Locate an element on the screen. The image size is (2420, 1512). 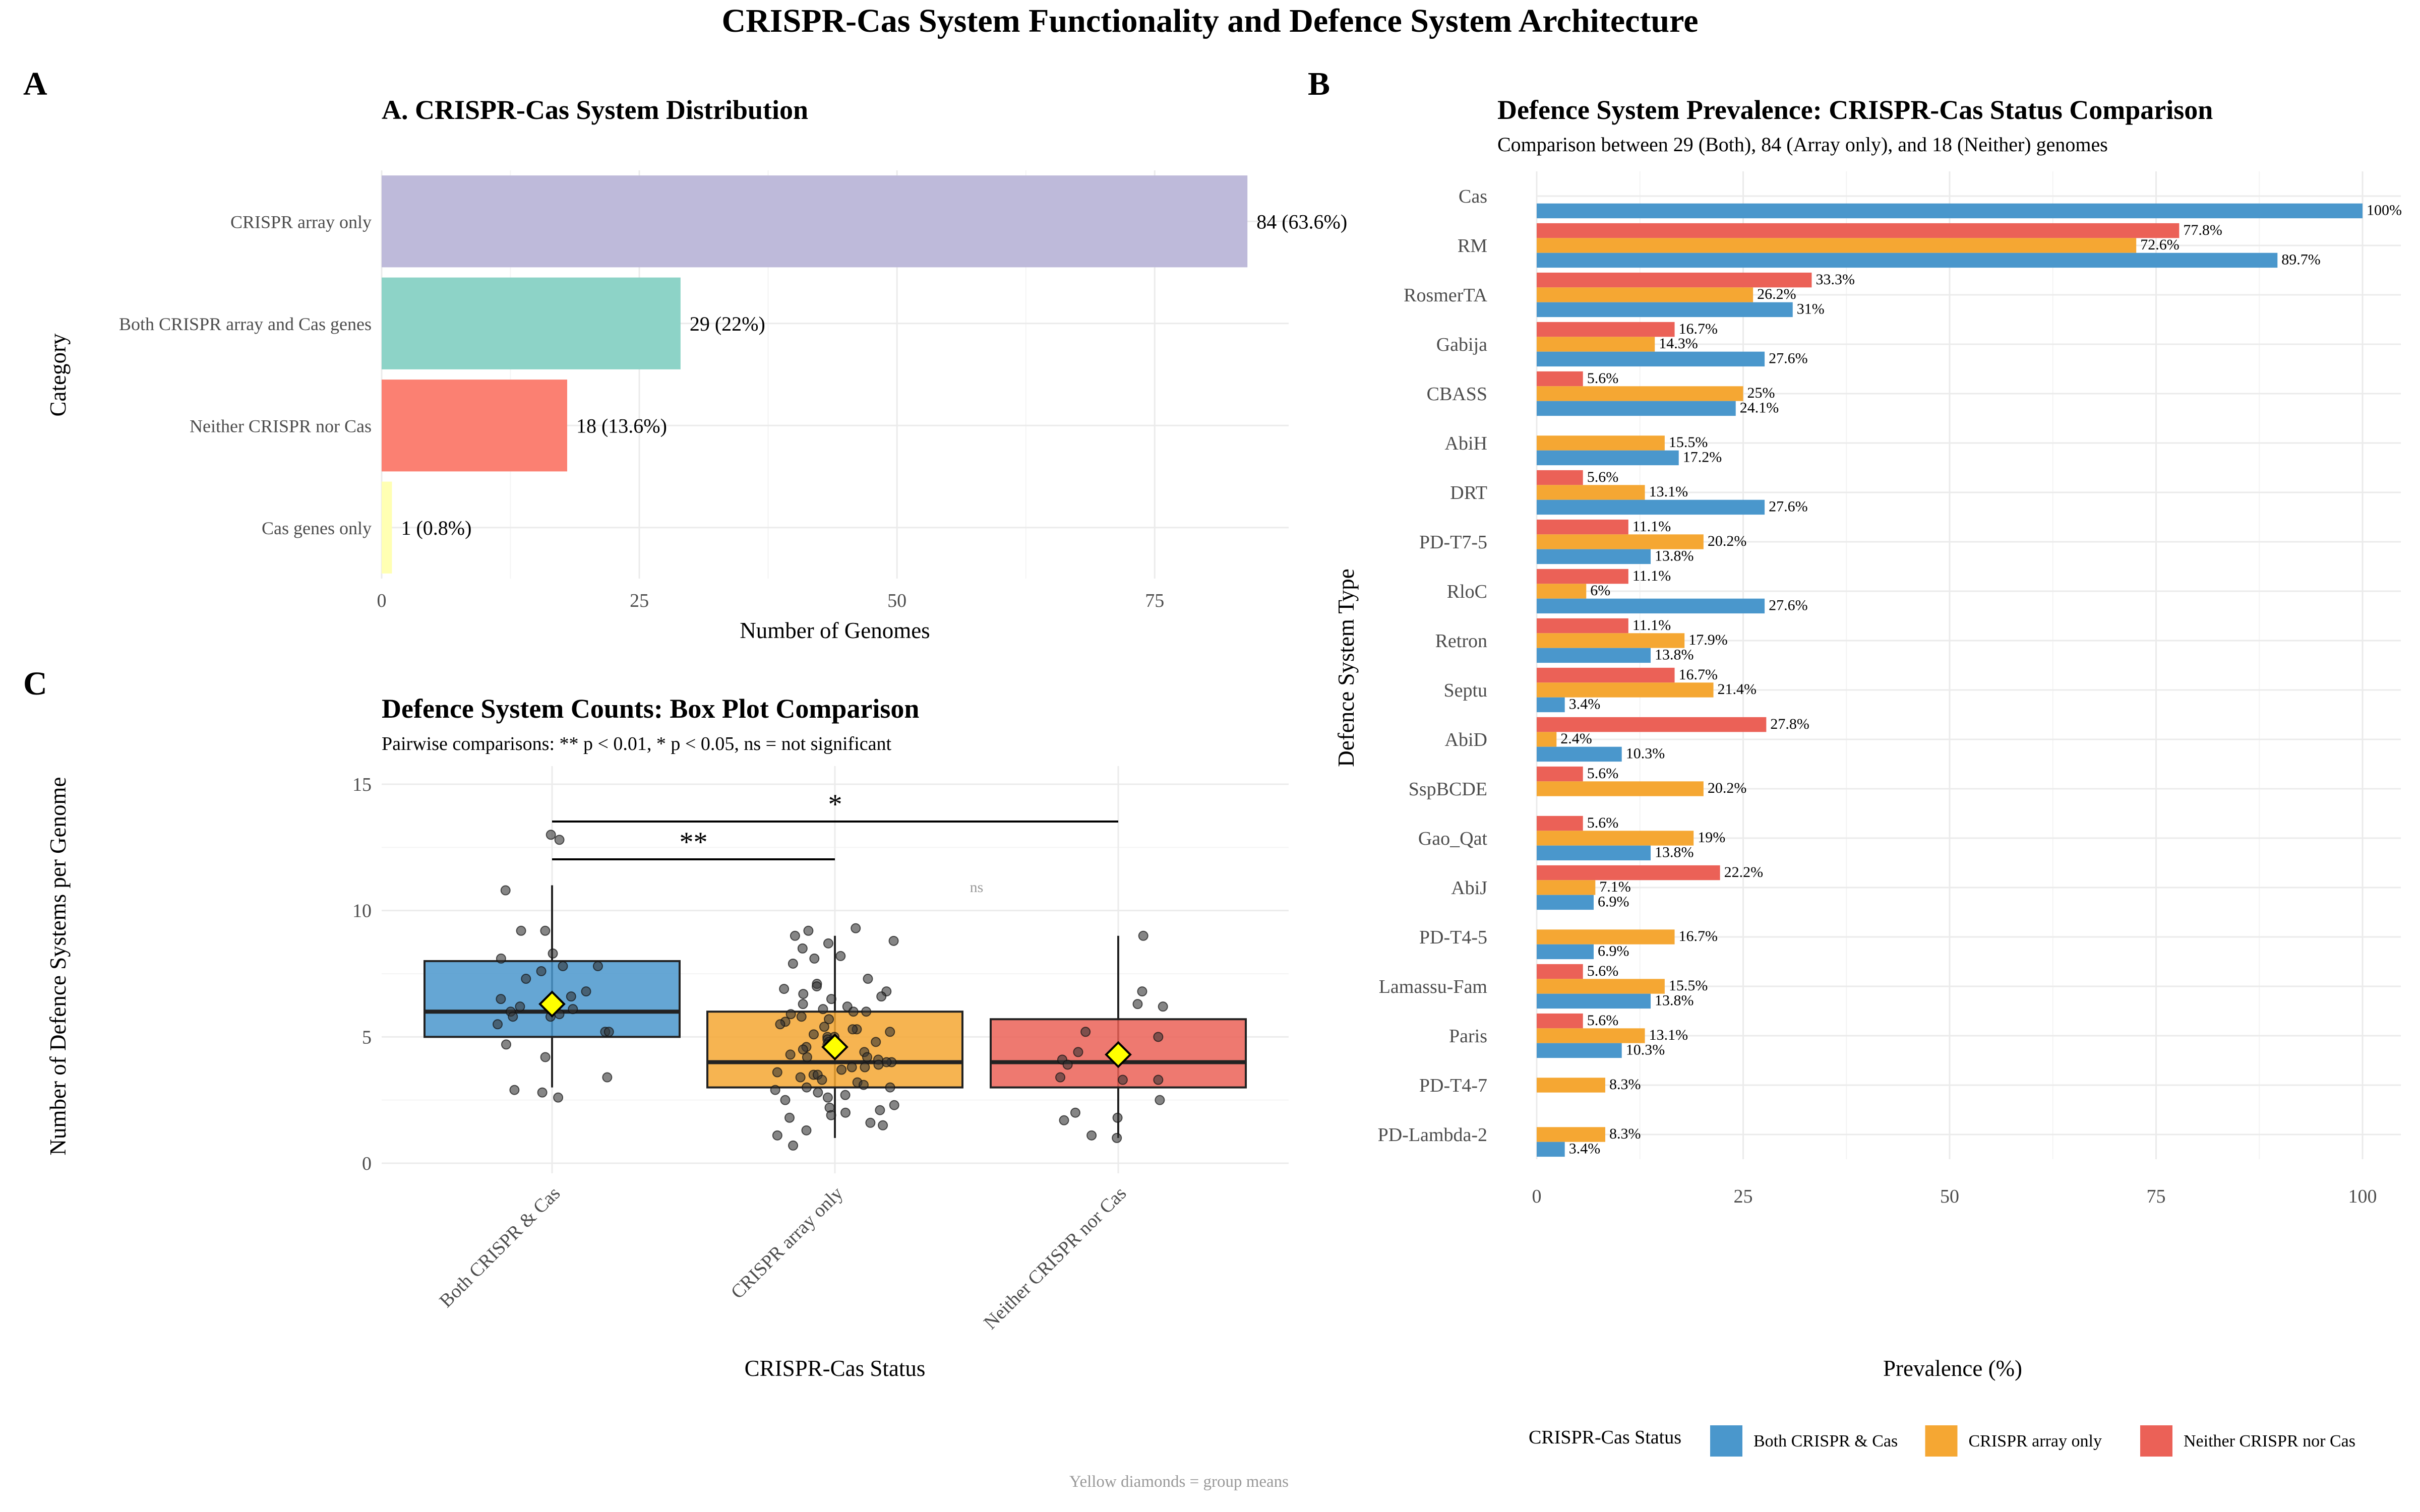
panel-b-bar-label: 13.1% is located at coordinates (1668, 1035).